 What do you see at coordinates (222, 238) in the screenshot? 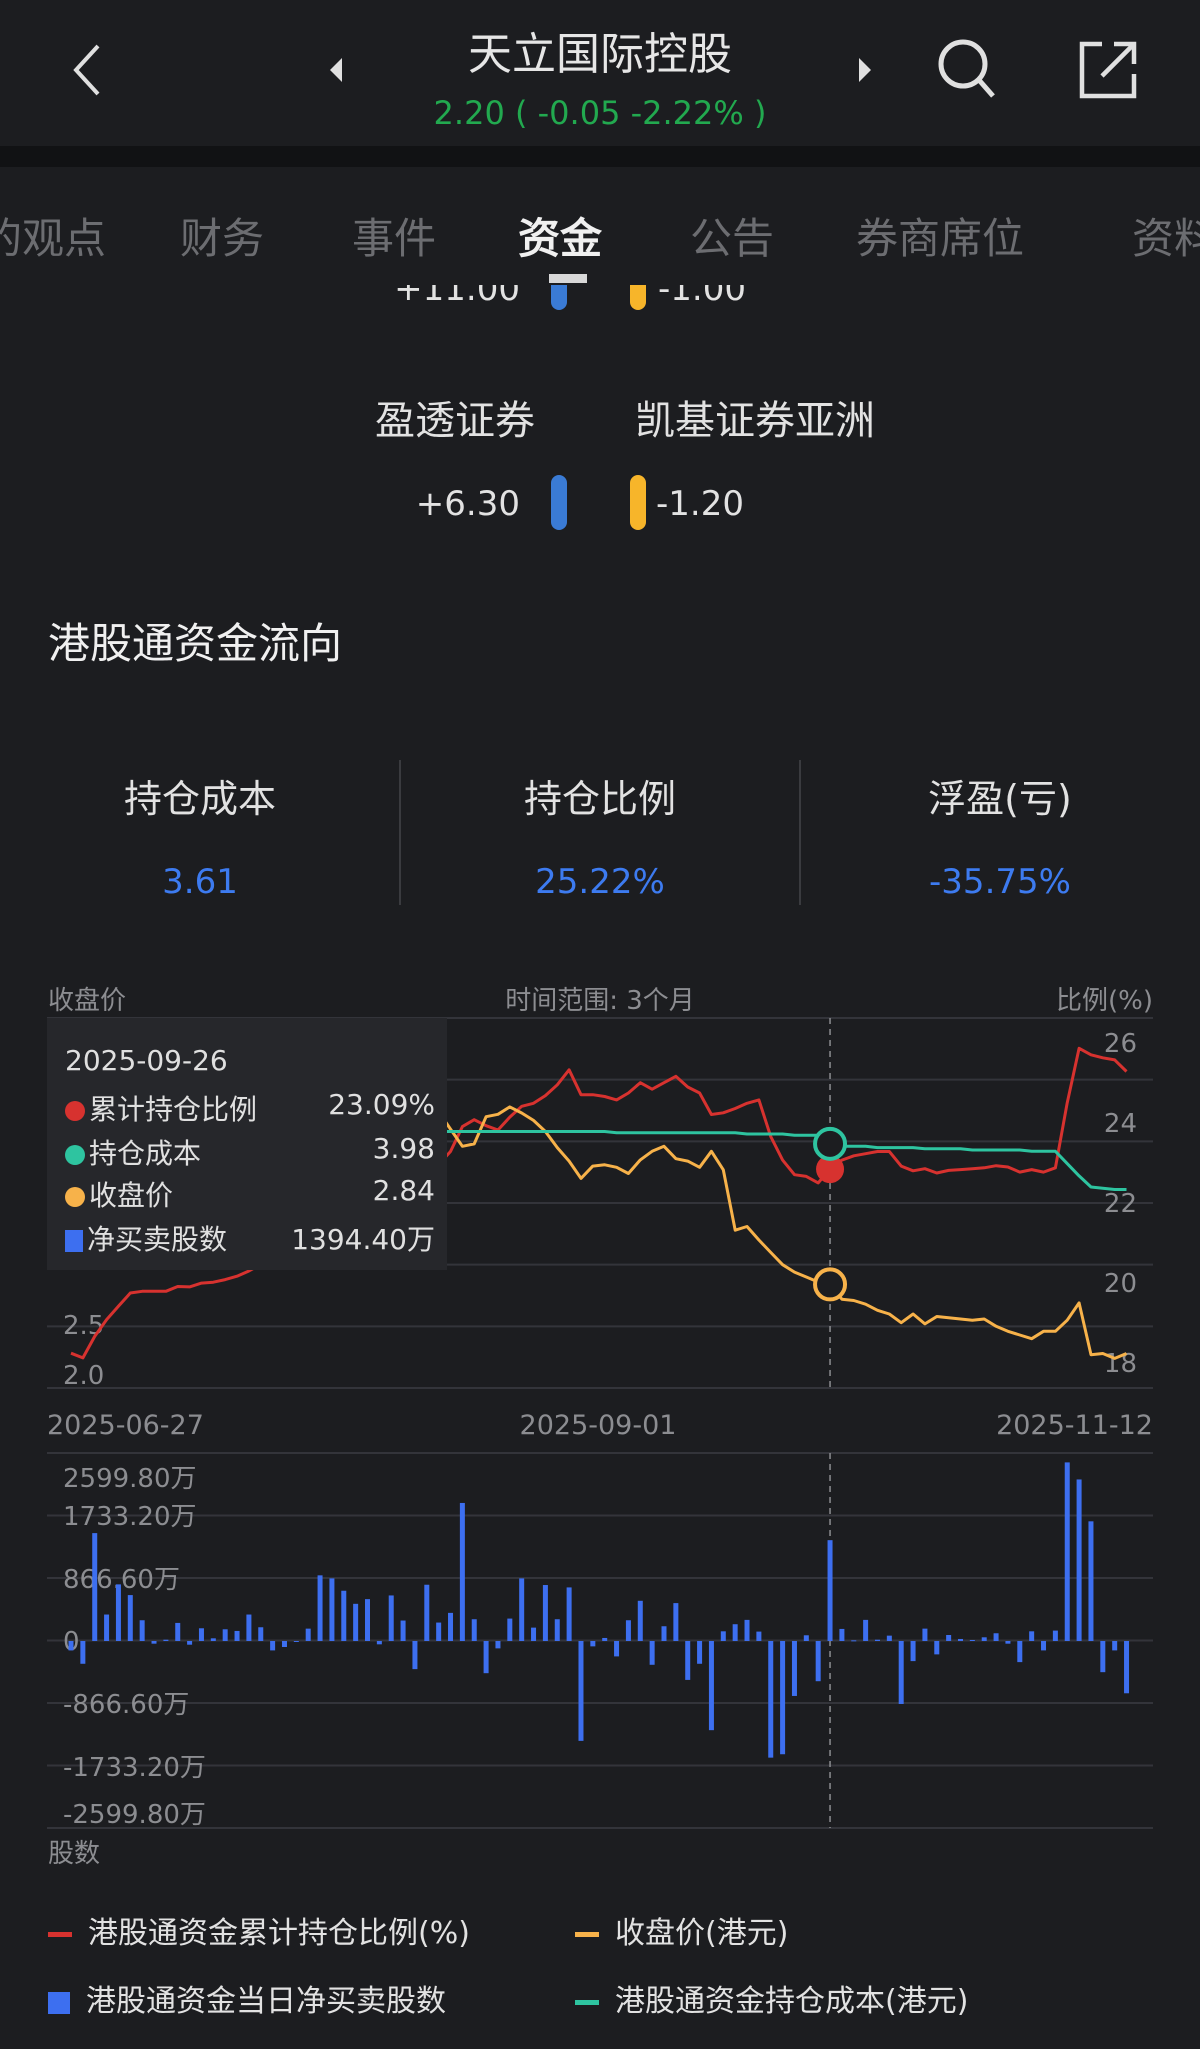
I see `tab-finance: 财务` at bounding box center [222, 238].